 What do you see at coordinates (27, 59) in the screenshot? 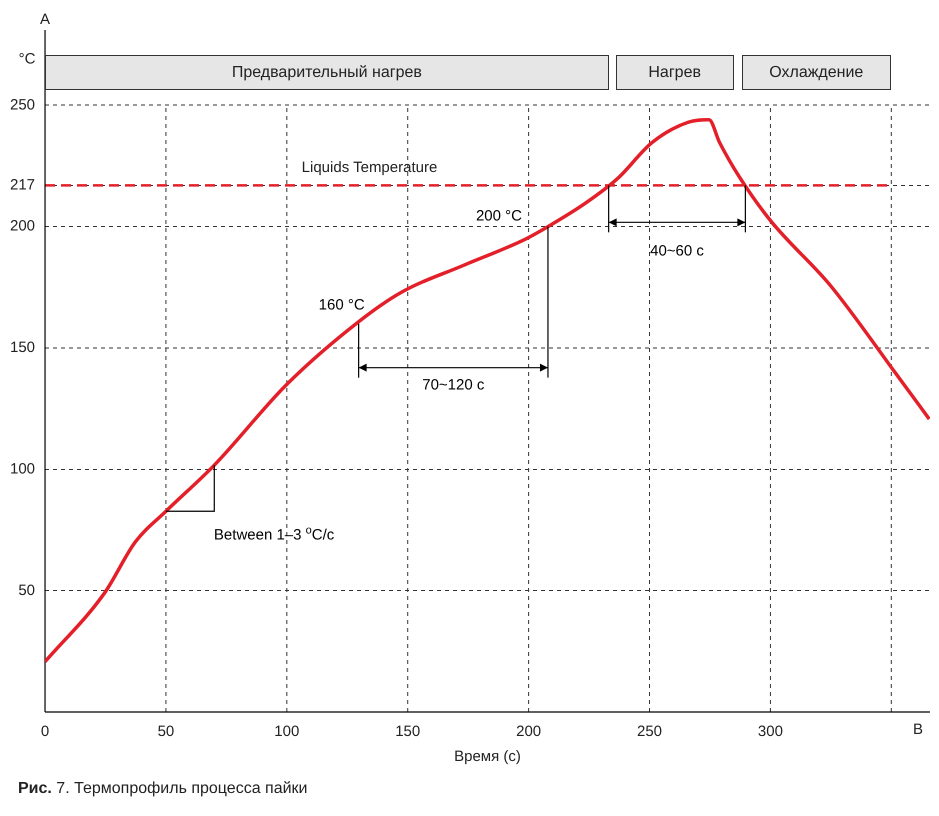
I see `y-axis-title: °C` at bounding box center [27, 59].